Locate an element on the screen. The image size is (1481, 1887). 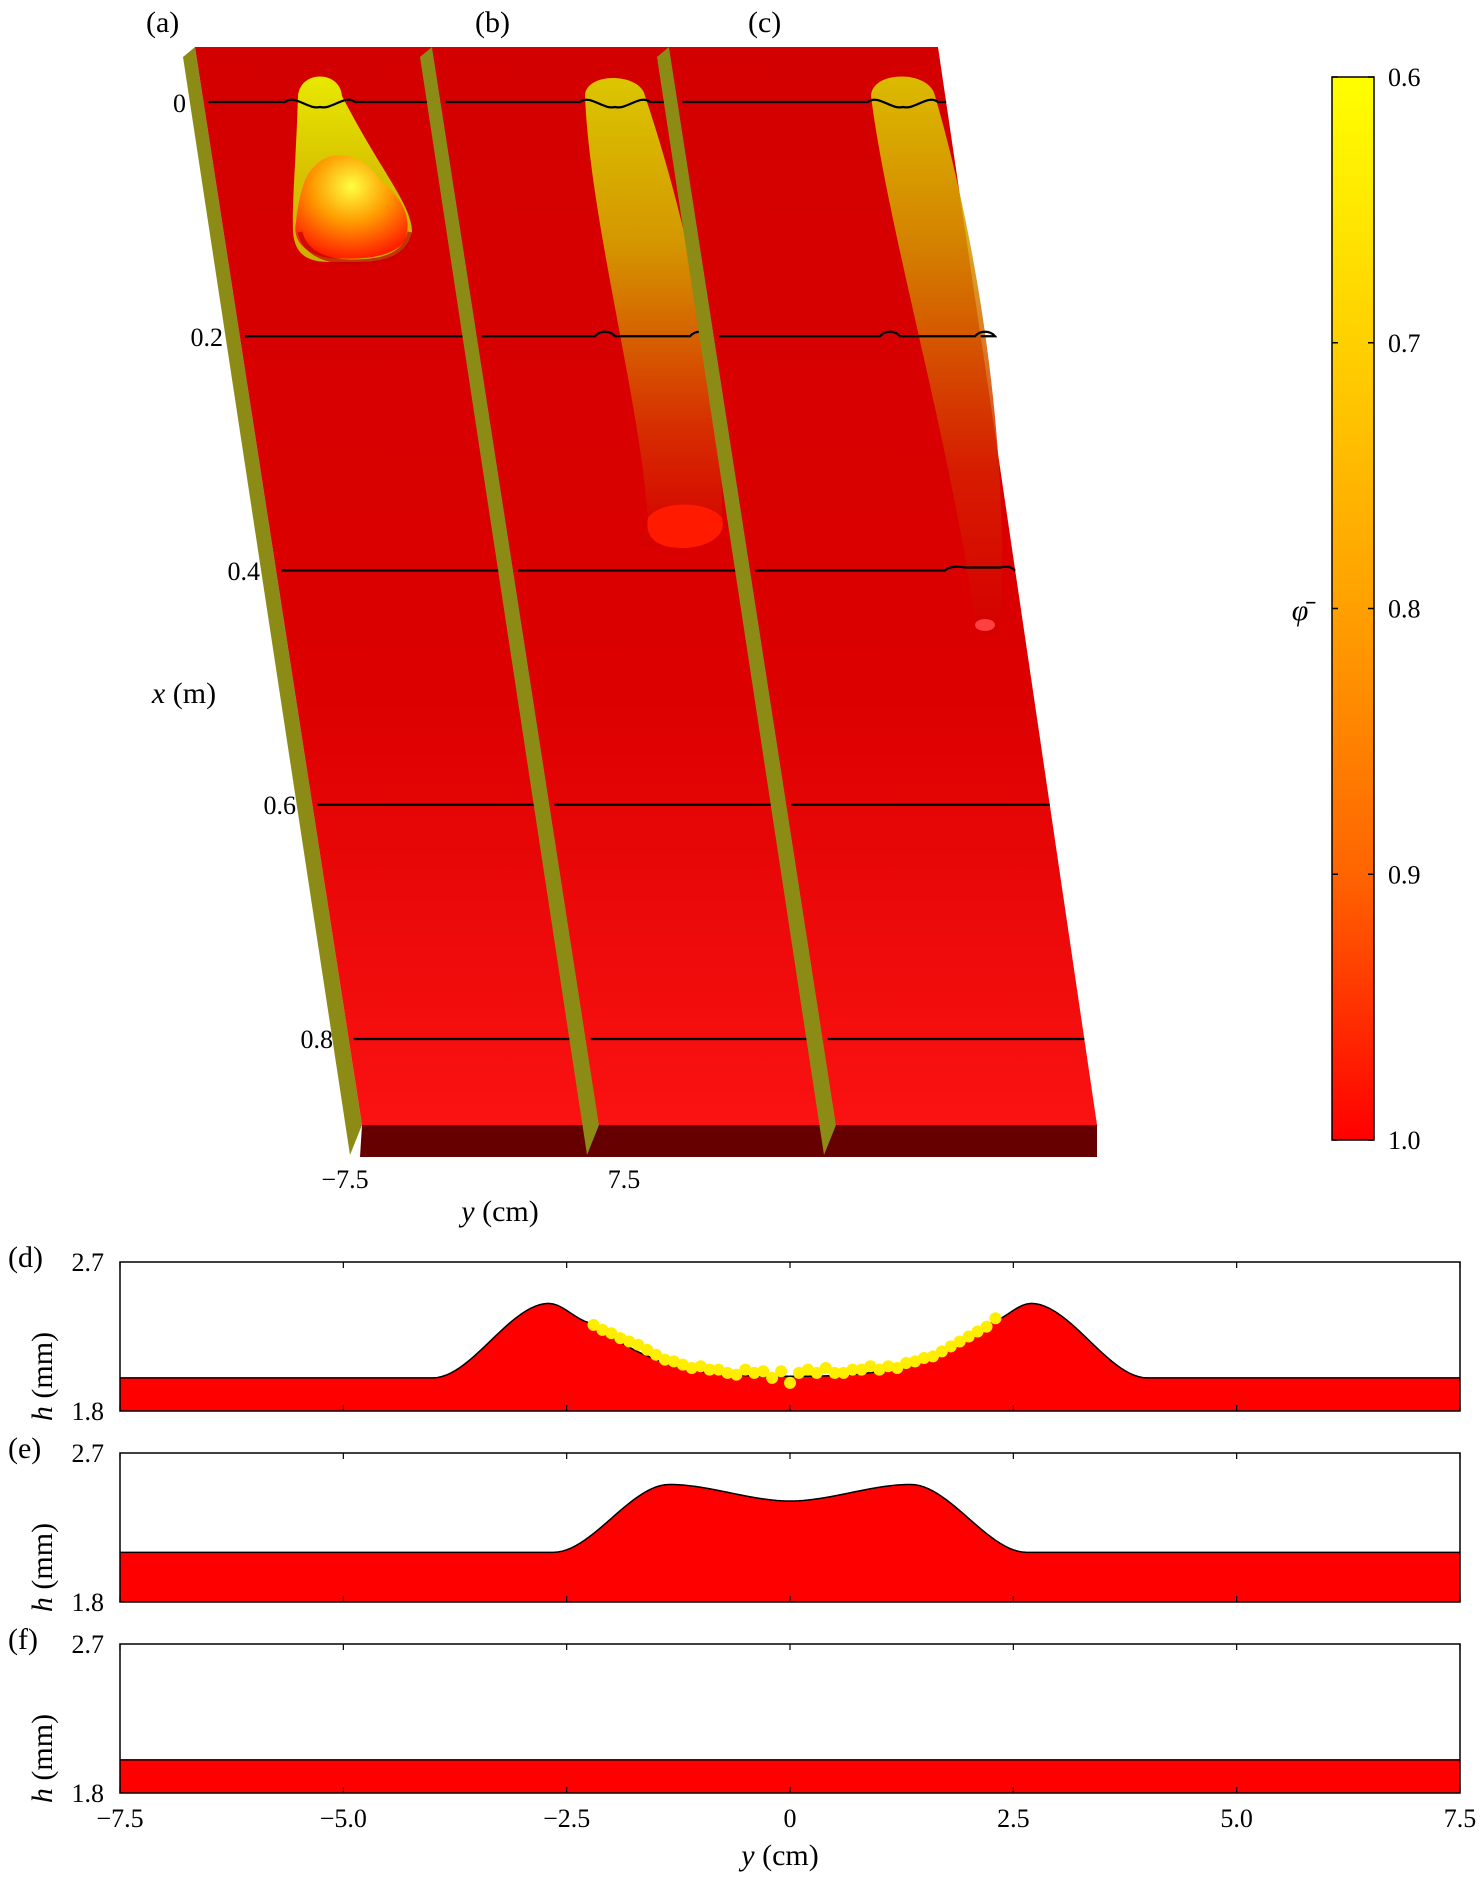
plume-rim is located at coordinates (355, 248).